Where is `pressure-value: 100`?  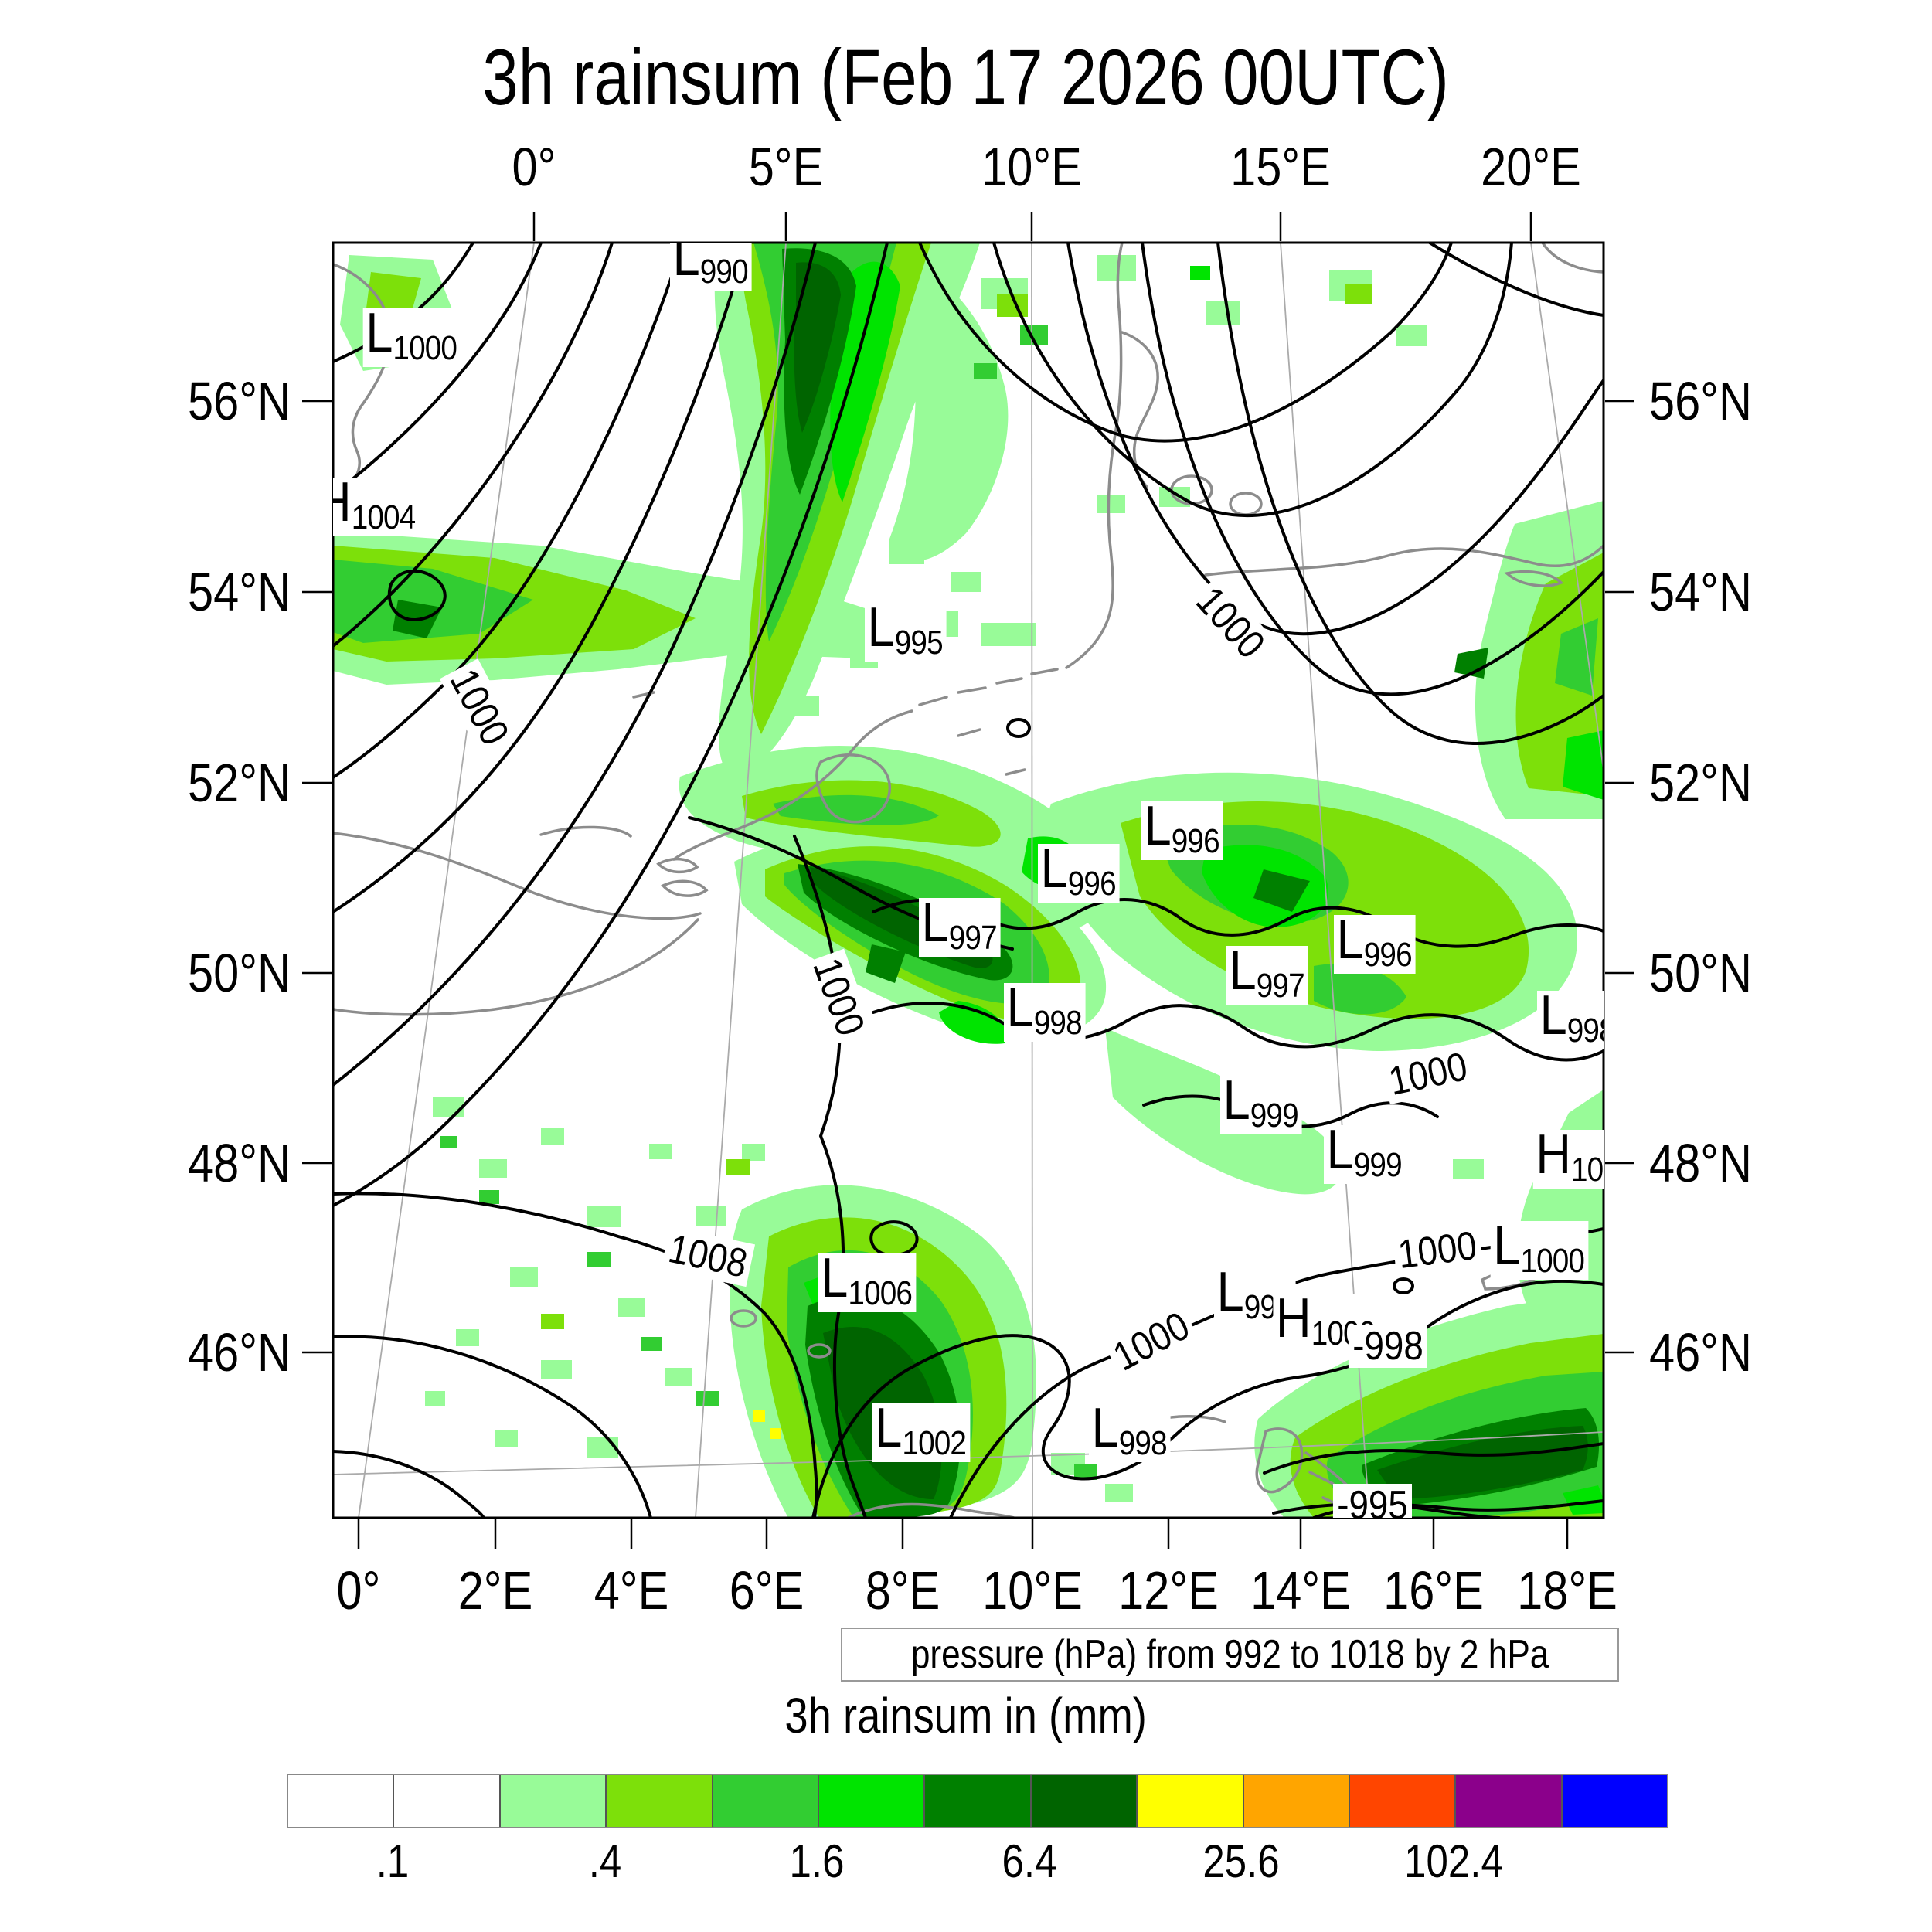 pressure-value: 100 is located at coordinates (1587, 1170).